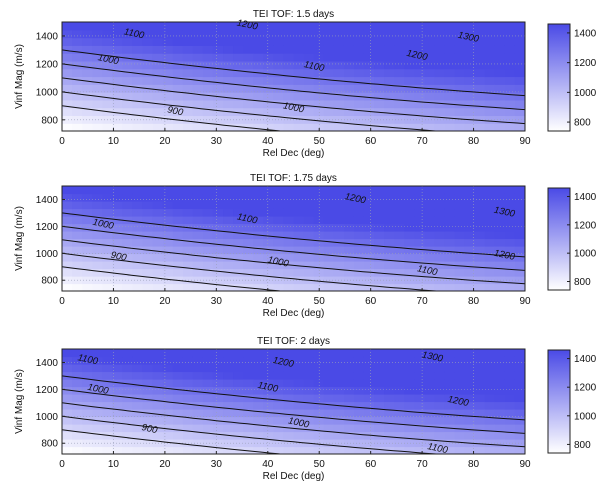 The width and height of the screenshot is (601, 498). What do you see at coordinates (294, 107) in the screenshot?
I see `contour-label: 1000` at bounding box center [294, 107].